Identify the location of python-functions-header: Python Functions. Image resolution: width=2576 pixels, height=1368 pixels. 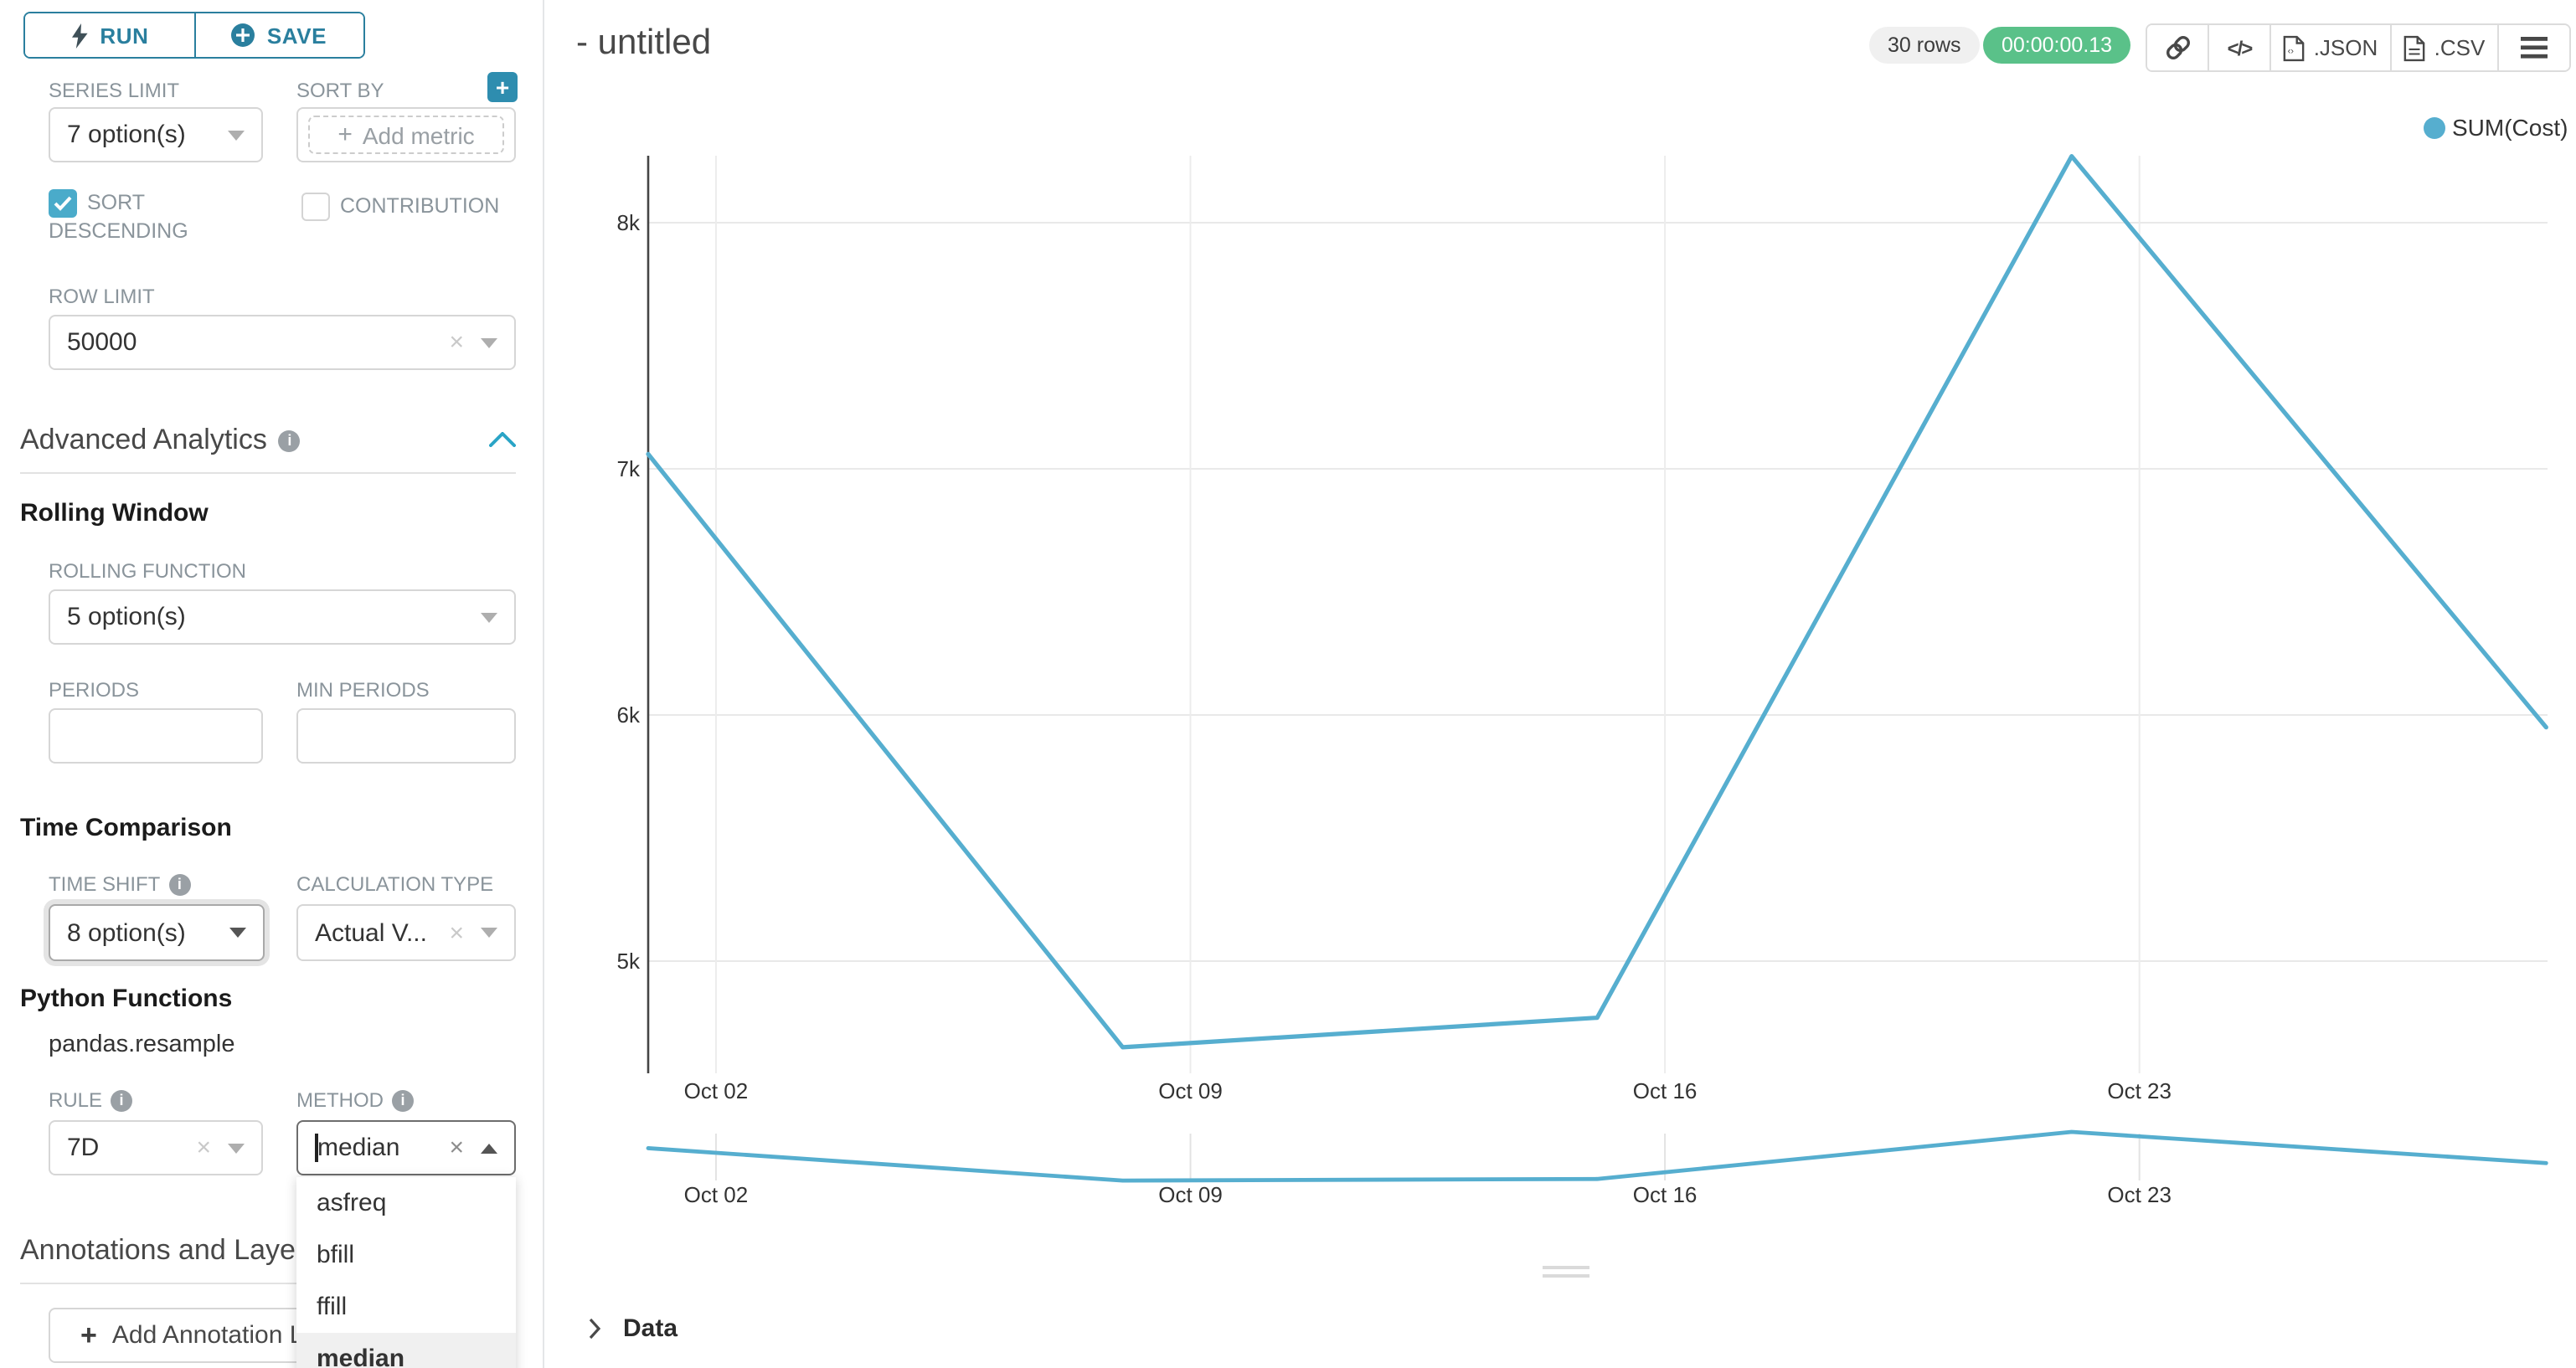
(126, 999).